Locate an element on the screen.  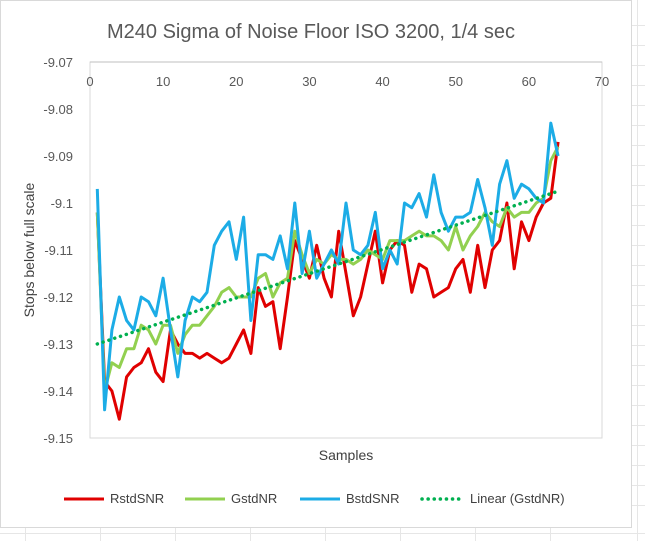
x-tick-label: 50 is located at coordinates (455, 81).